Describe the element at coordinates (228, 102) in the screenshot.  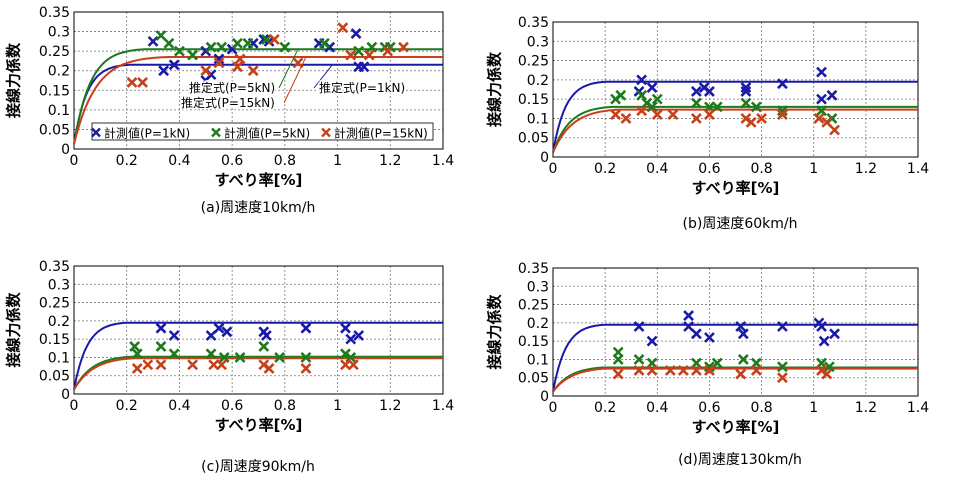
I see `annotation-label: 推定式(P=15kN)` at that location.